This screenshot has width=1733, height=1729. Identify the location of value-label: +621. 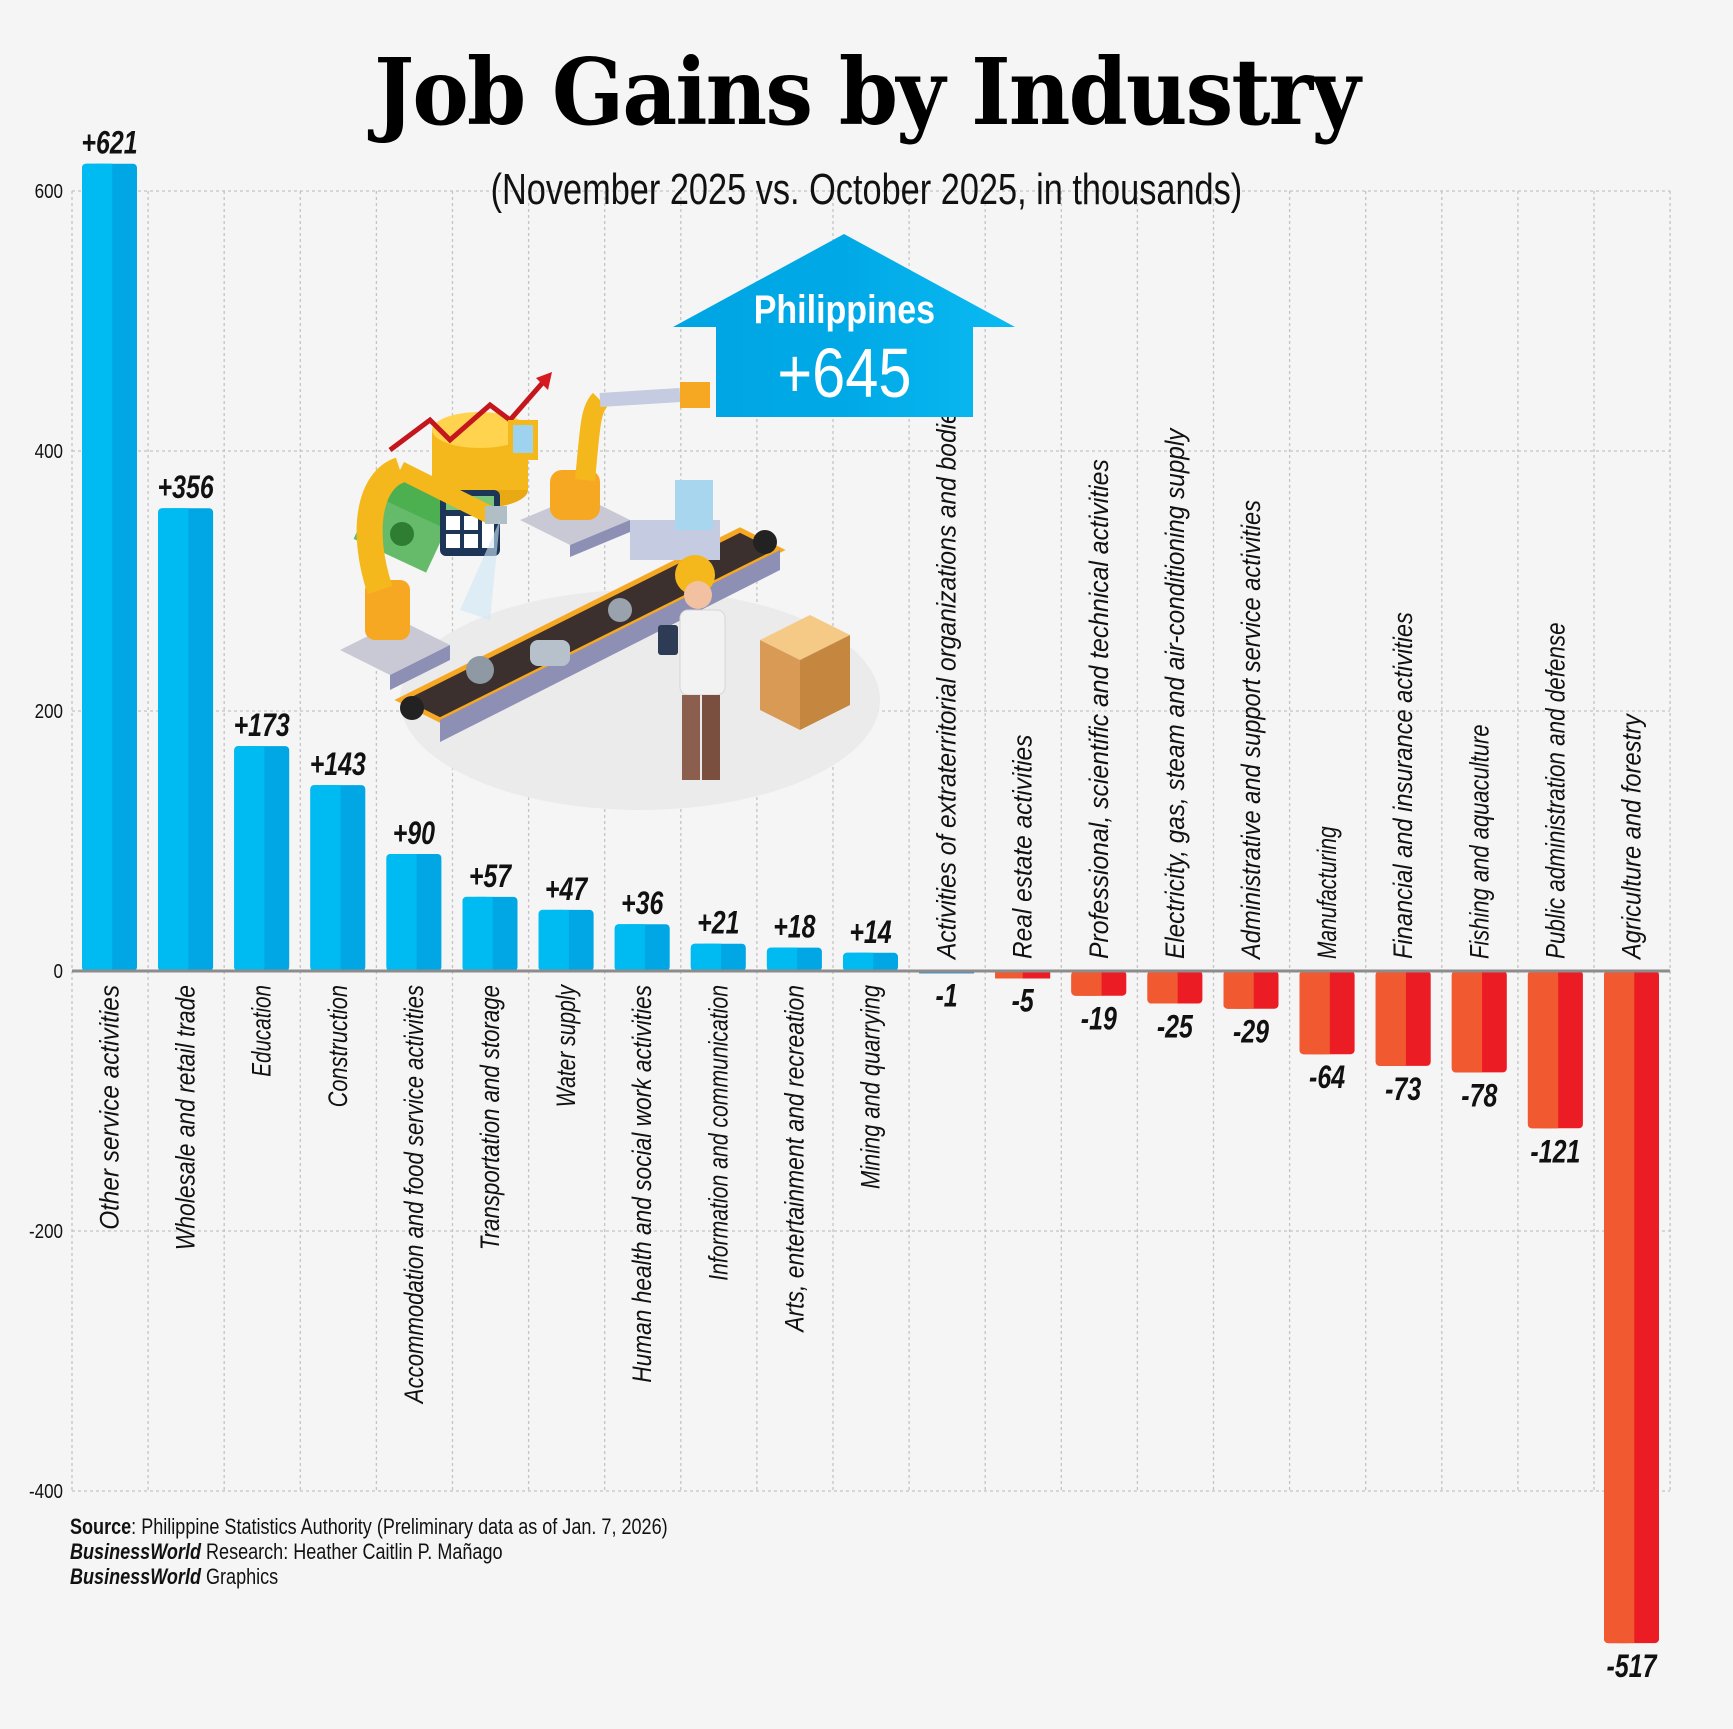
(109, 144).